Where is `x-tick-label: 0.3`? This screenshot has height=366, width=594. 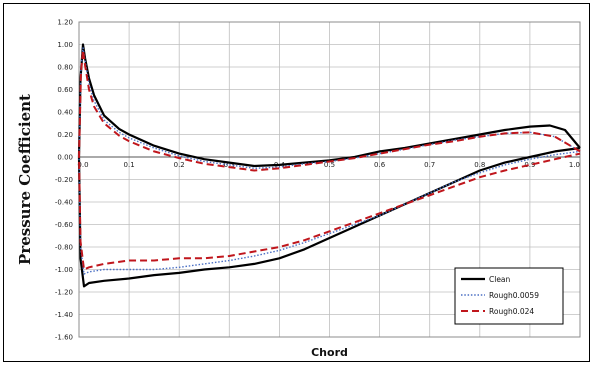 x-tick-label: 0.3 is located at coordinates (229, 165).